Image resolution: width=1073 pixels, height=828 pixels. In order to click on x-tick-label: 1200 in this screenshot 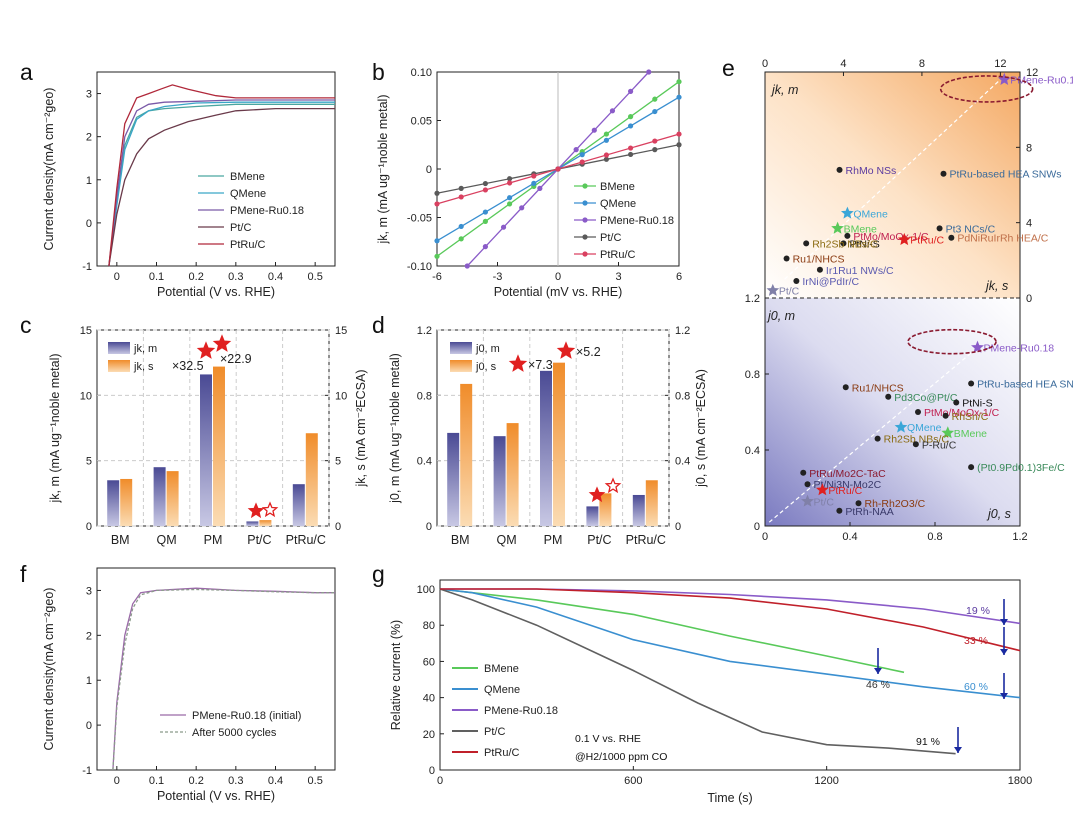, I will do `click(826, 781)`.